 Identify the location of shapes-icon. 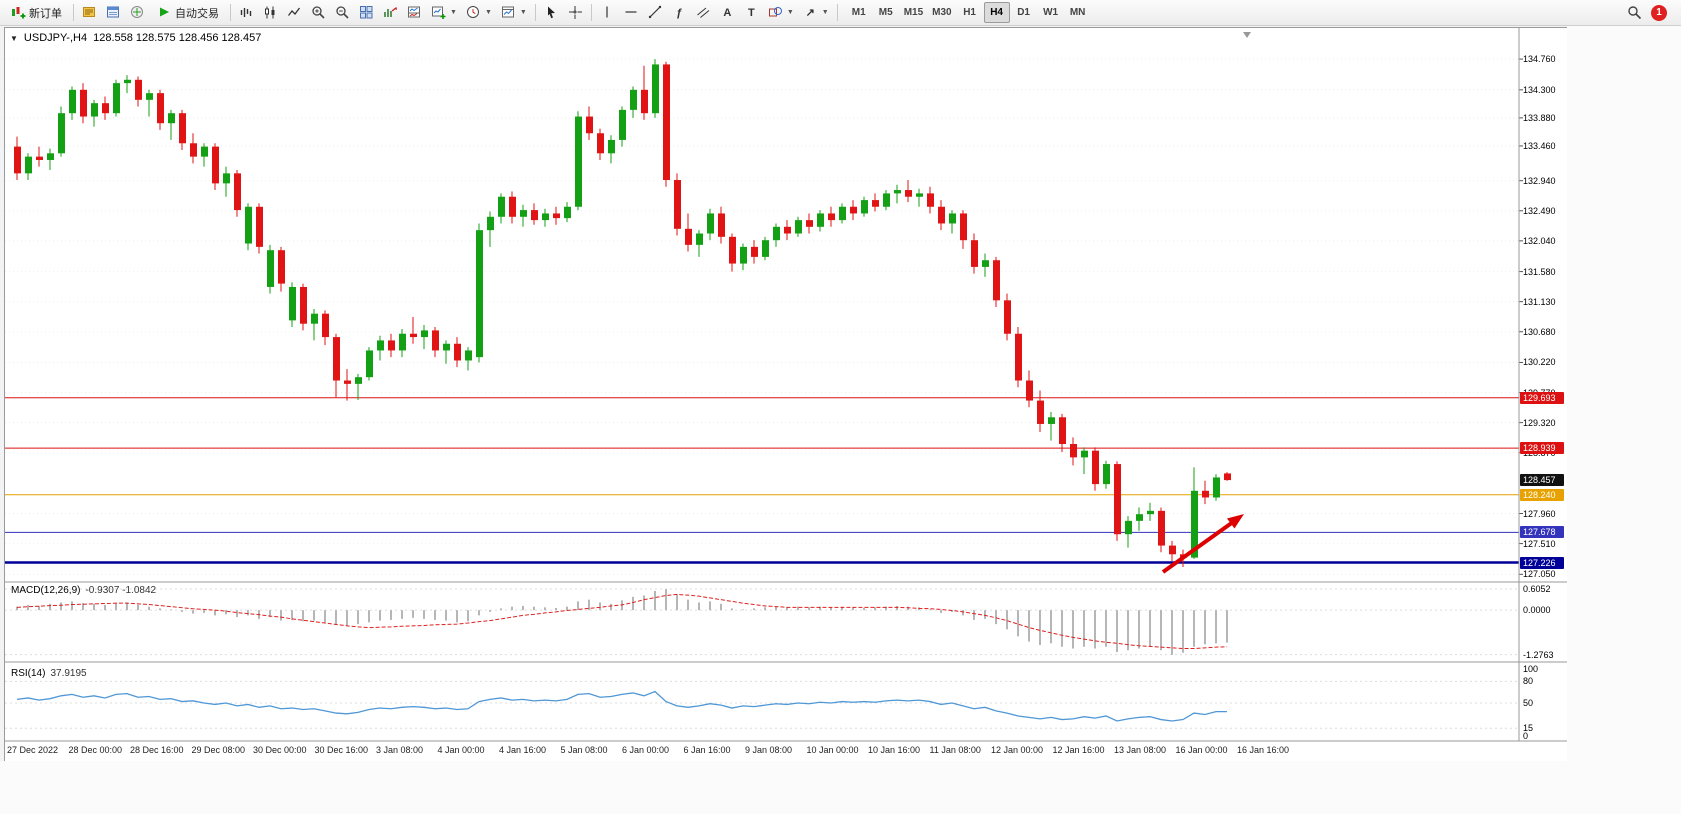
(775, 12).